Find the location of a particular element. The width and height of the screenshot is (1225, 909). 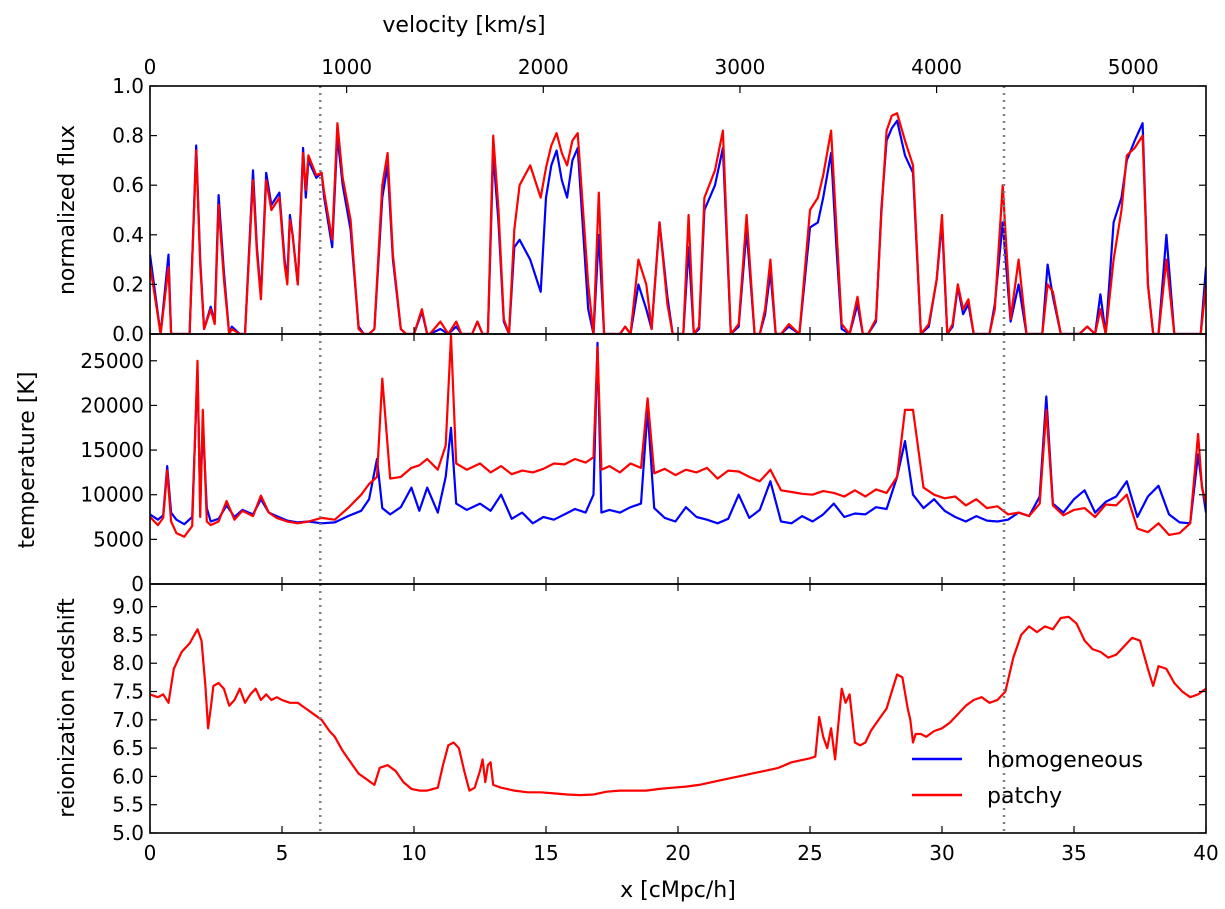

reionization-ytick-label: 9.0 is located at coordinates (128, 607).